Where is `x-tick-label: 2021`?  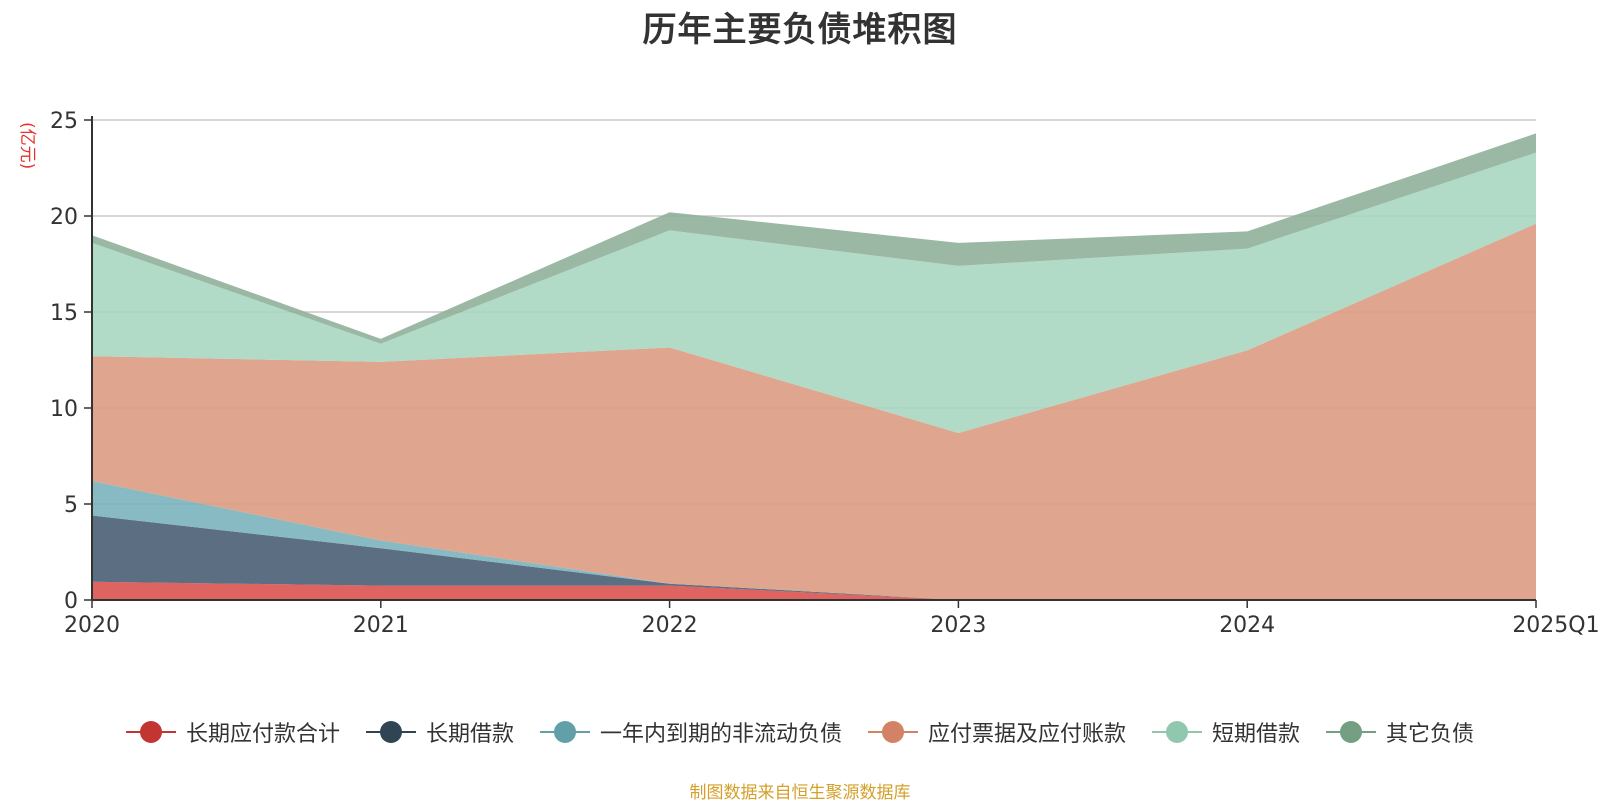 x-tick-label: 2021 is located at coordinates (381, 625).